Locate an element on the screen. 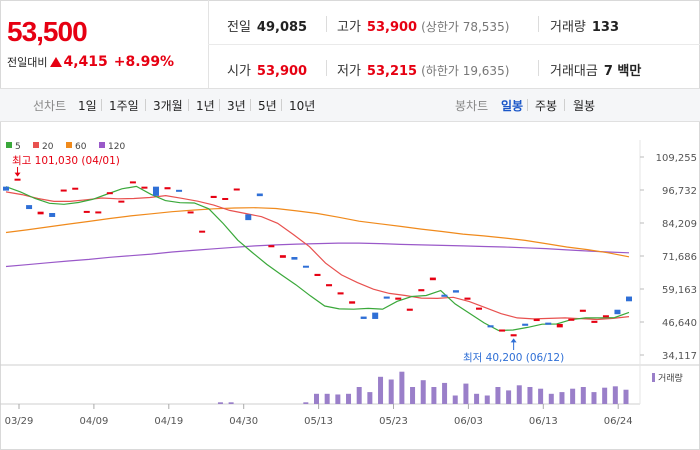 This screenshot has height=450, width=700. tab-3m: 3개월 is located at coordinates (168, 106).